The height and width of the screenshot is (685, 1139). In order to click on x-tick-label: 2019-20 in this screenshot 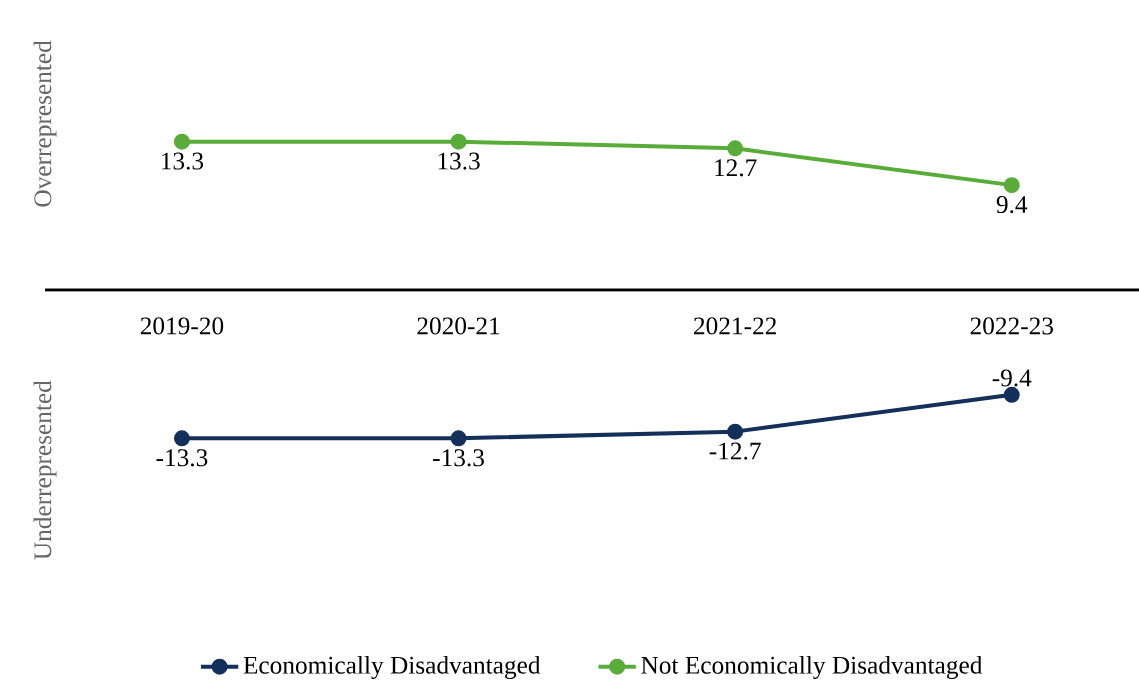, I will do `click(182, 326)`.